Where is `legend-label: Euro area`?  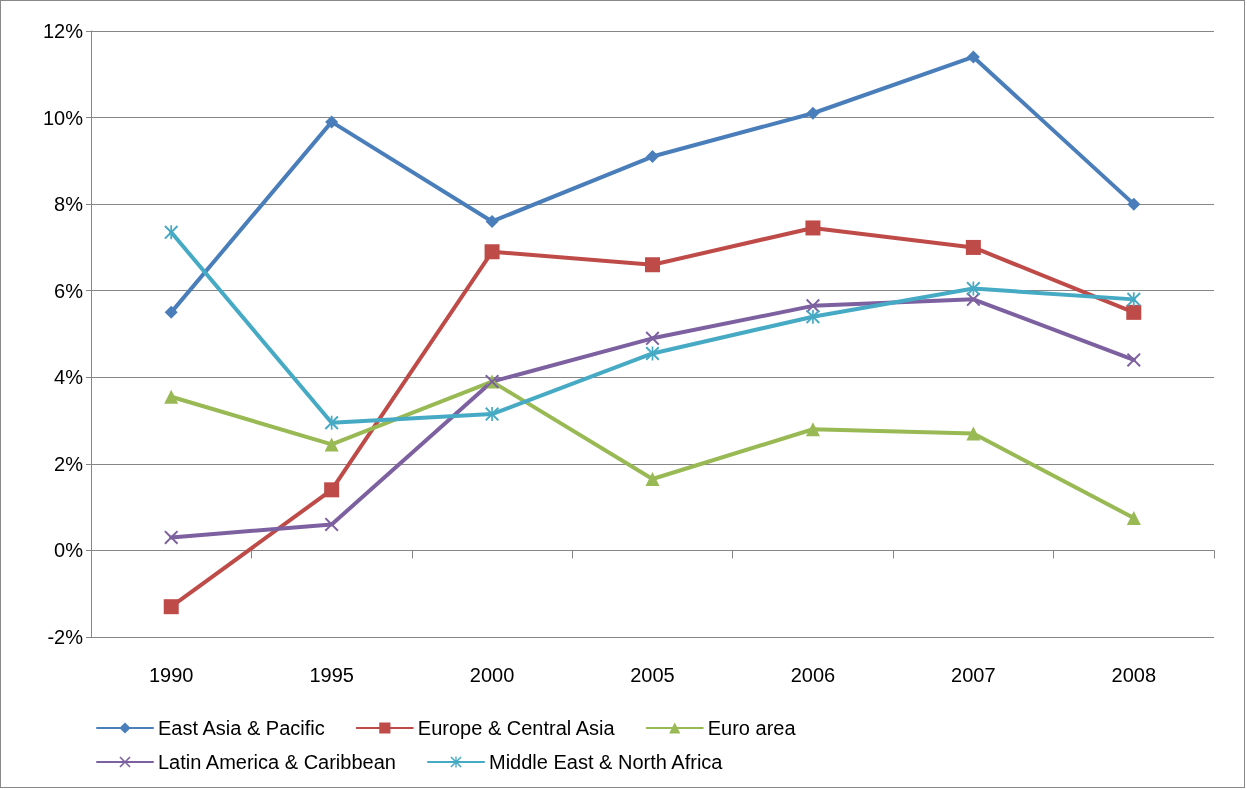 legend-label: Euro area is located at coordinates (752, 728).